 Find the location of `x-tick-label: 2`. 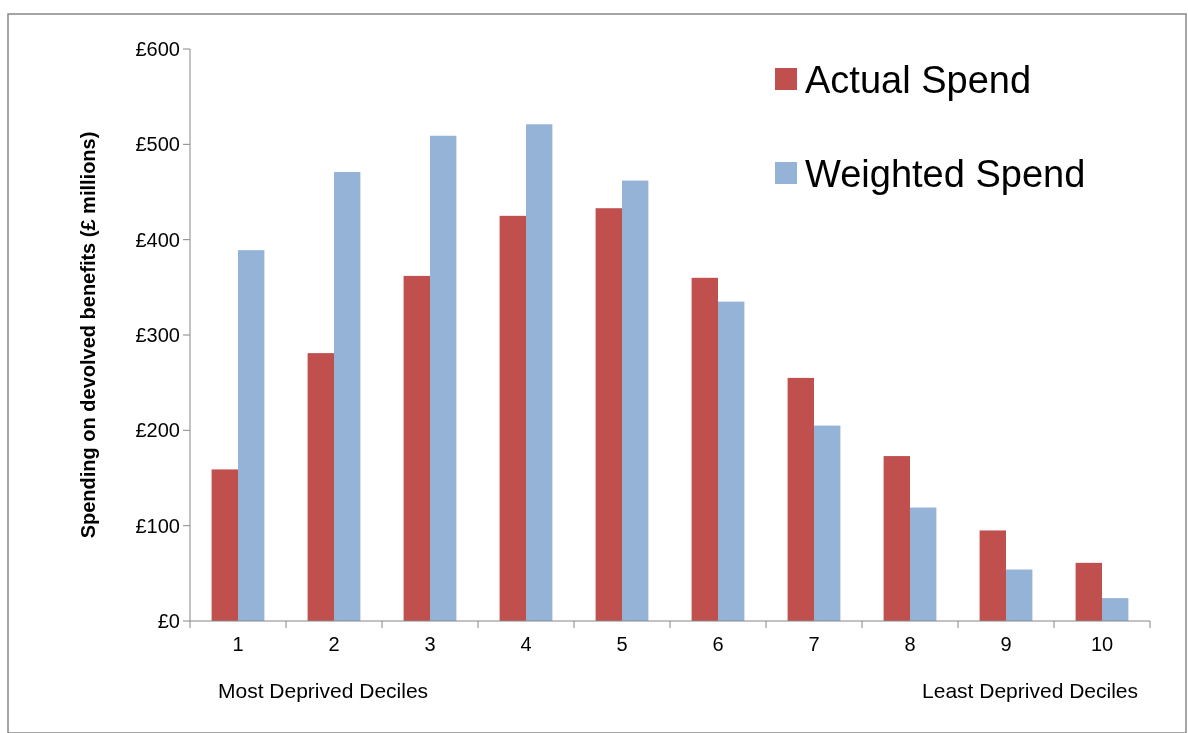

x-tick-label: 2 is located at coordinates (334, 644).